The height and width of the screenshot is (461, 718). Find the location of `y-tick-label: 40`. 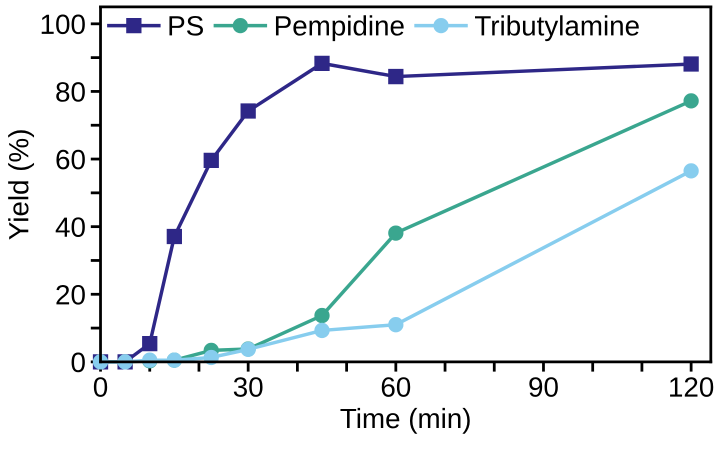

y-tick-label: 40 is located at coordinates (70, 227).